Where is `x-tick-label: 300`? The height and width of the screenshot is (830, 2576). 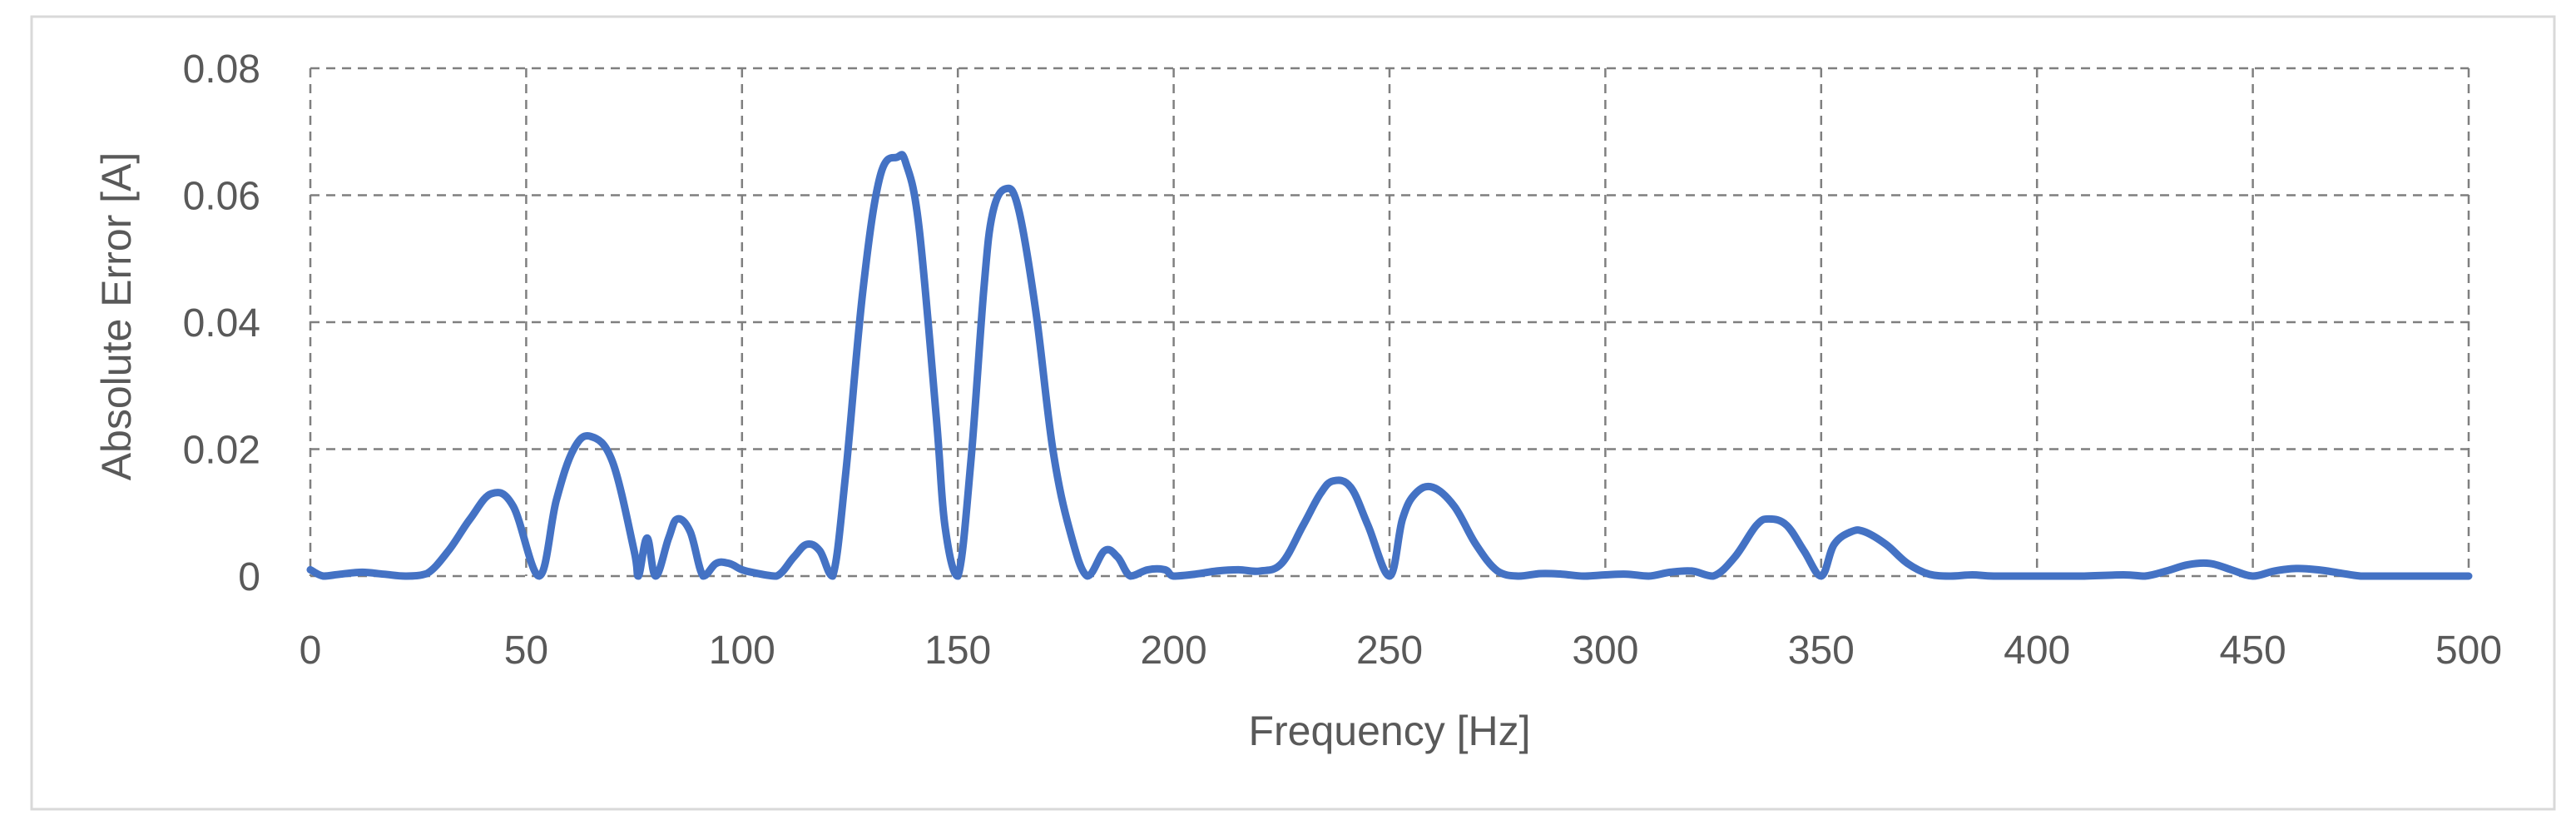
x-tick-label: 300 is located at coordinates (1605, 651).